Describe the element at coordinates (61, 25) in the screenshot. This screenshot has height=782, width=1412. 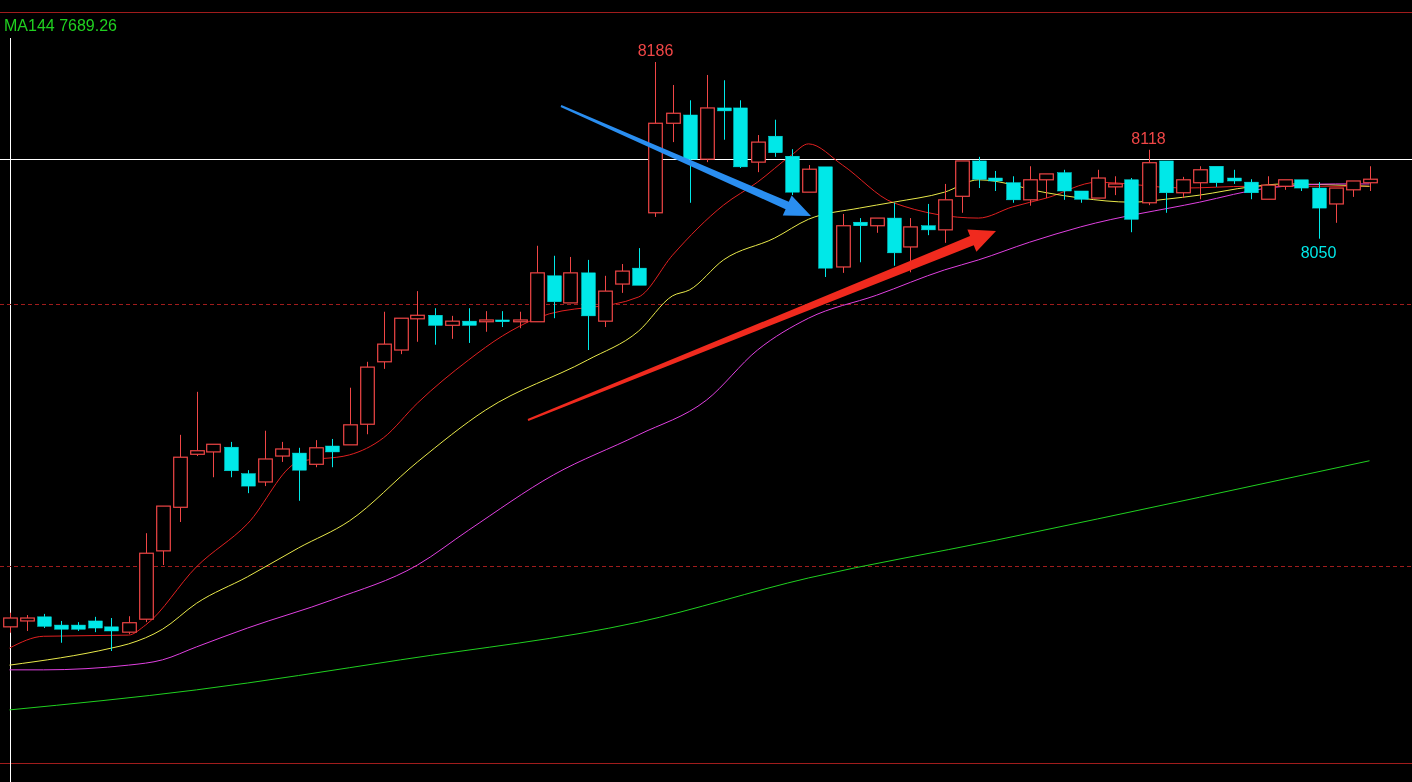
I see `text: MA144 7689.26` at that location.